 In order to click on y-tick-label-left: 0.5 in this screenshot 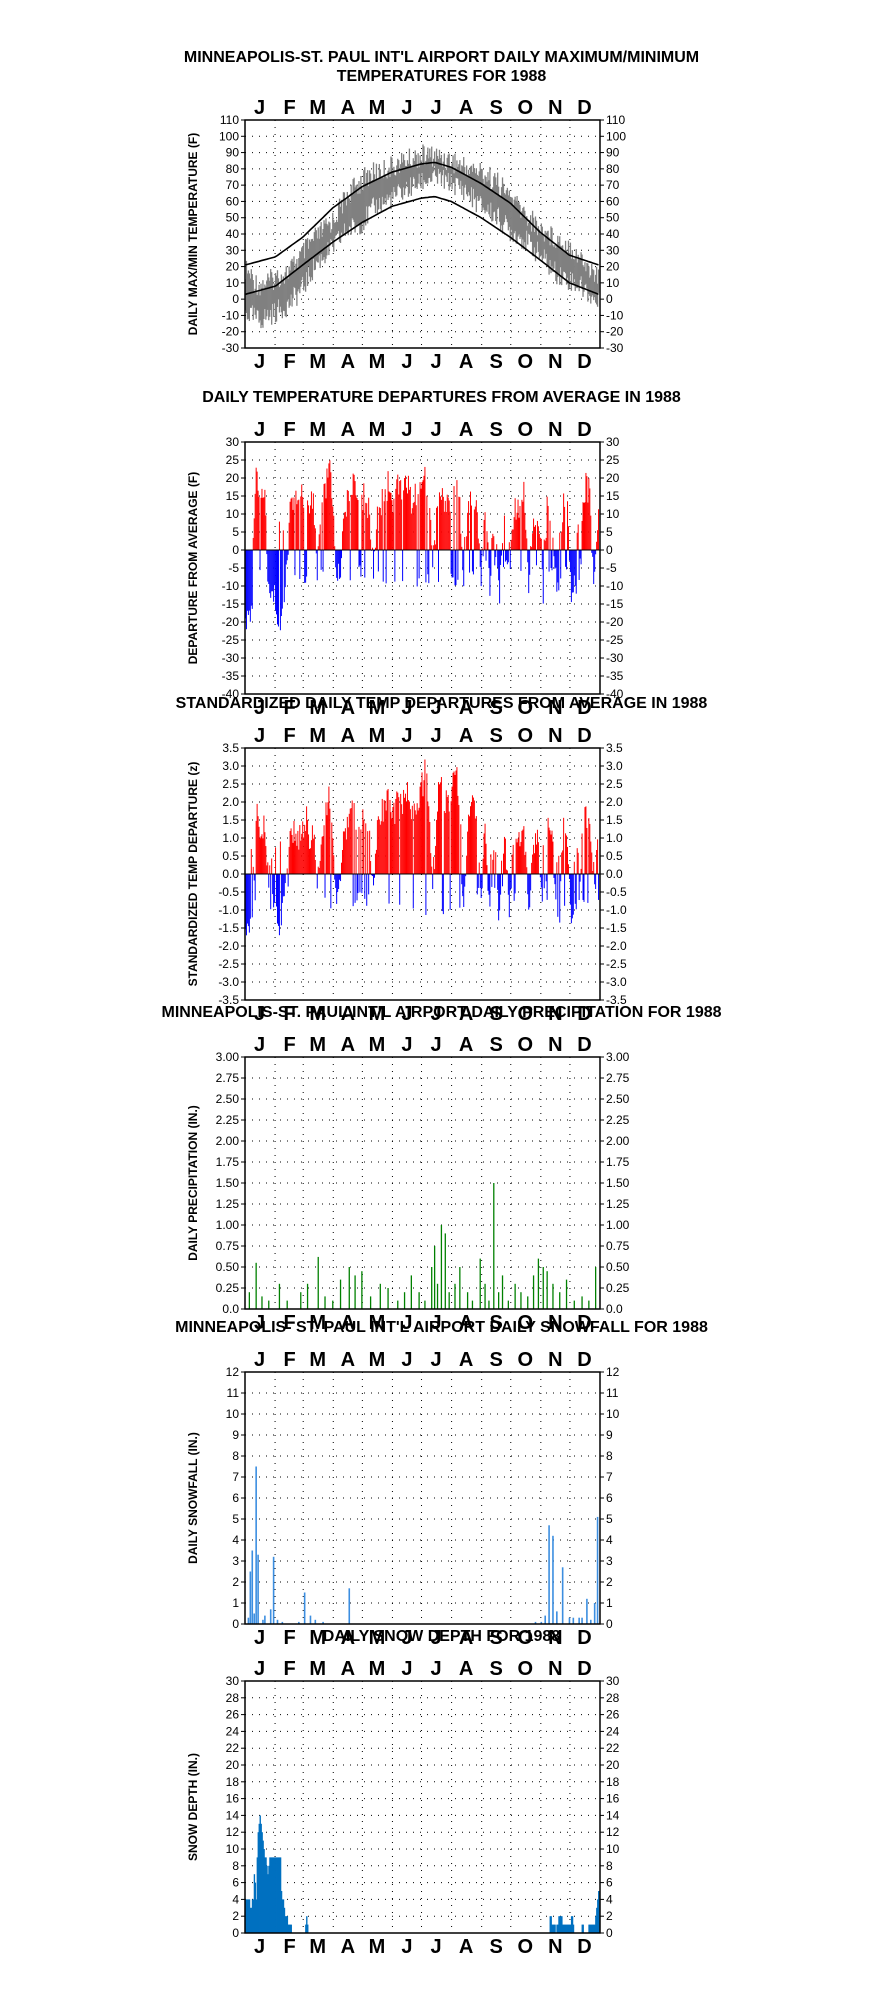, I will do `click(230, 856)`.